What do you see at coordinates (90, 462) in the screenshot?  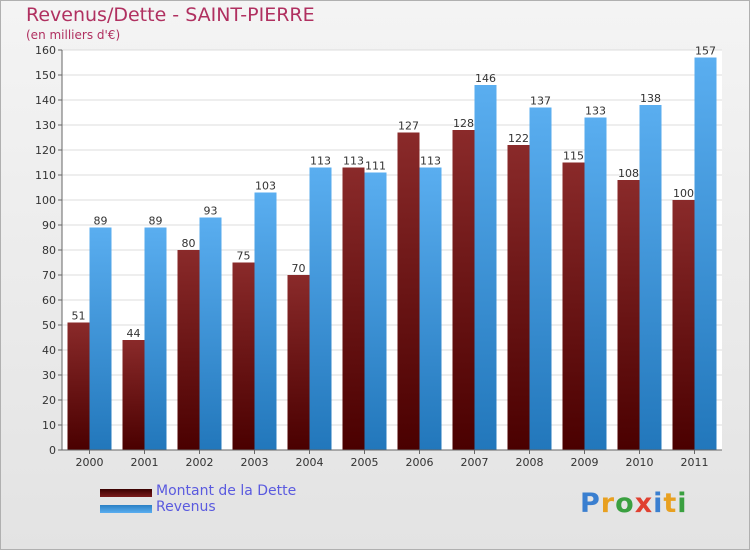 I see `x-tick-label: 2000` at bounding box center [90, 462].